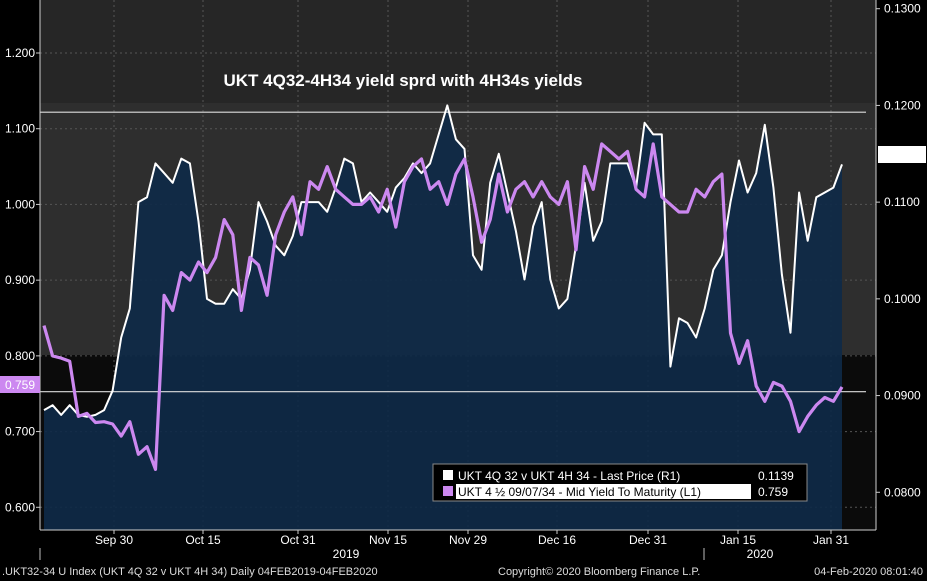 This screenshot has height=581, width=927. Describe the element at coordinates (902, 105) in the screenshot. I see `right-tick-label: 0.1200` at that location.